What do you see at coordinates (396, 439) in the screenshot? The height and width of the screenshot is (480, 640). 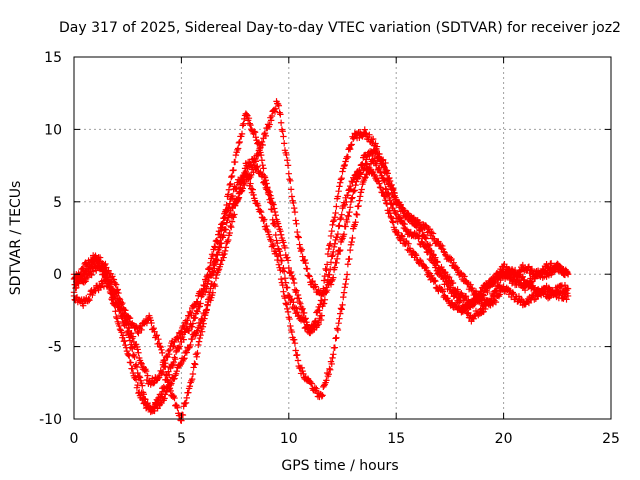 I see `x-tick-label: 15` at bounding box center [396, 439].